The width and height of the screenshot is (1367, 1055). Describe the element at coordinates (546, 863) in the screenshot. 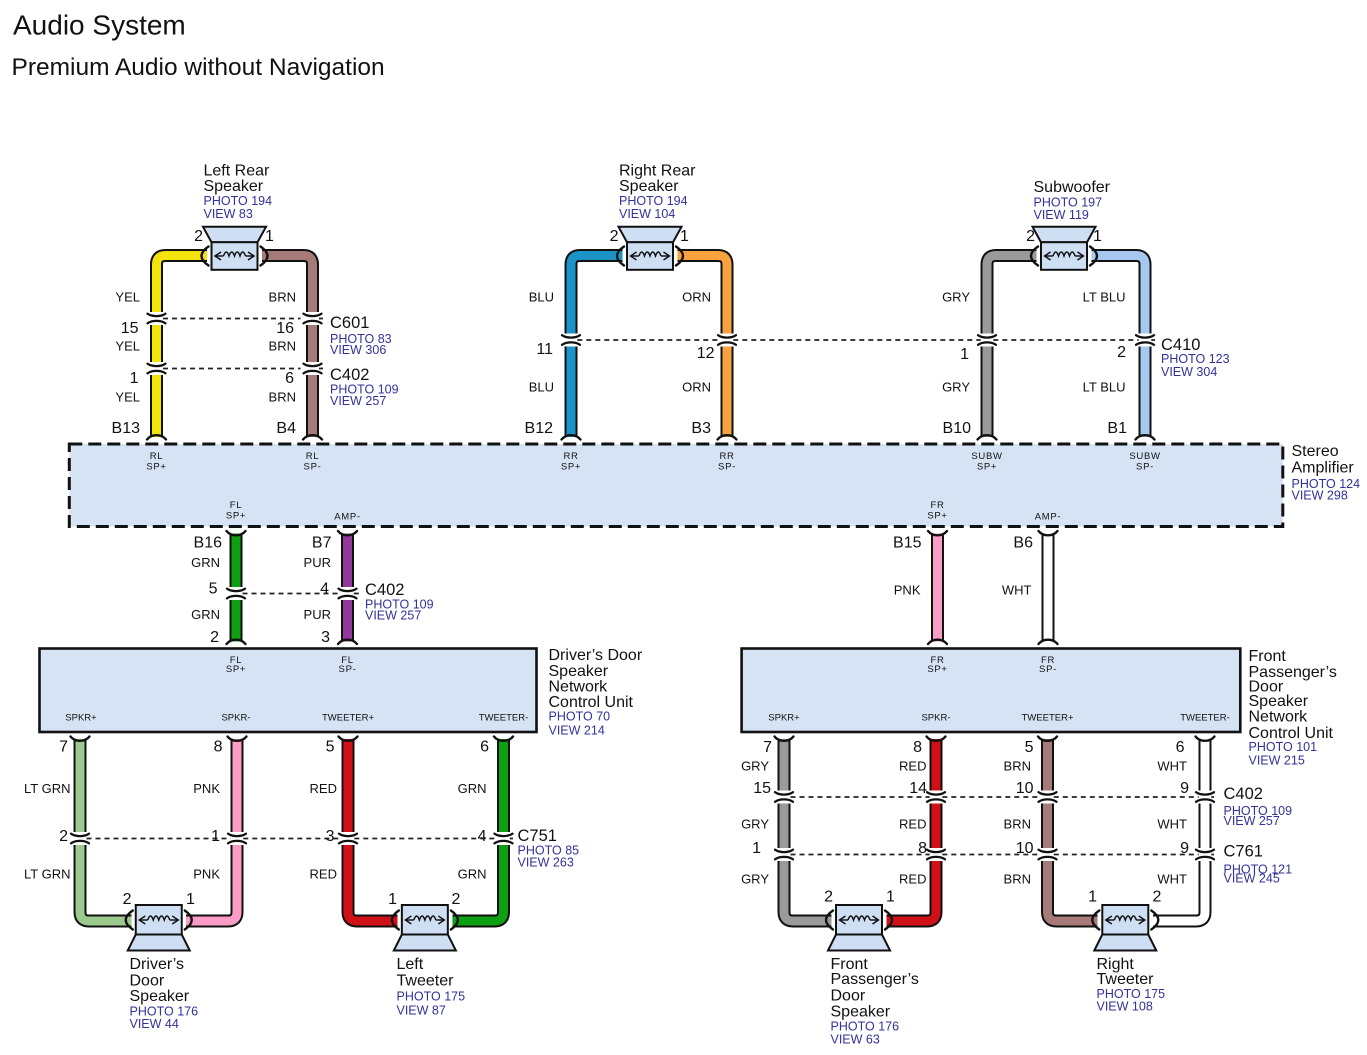

I see `svg-text: VIEW 263` at that location.